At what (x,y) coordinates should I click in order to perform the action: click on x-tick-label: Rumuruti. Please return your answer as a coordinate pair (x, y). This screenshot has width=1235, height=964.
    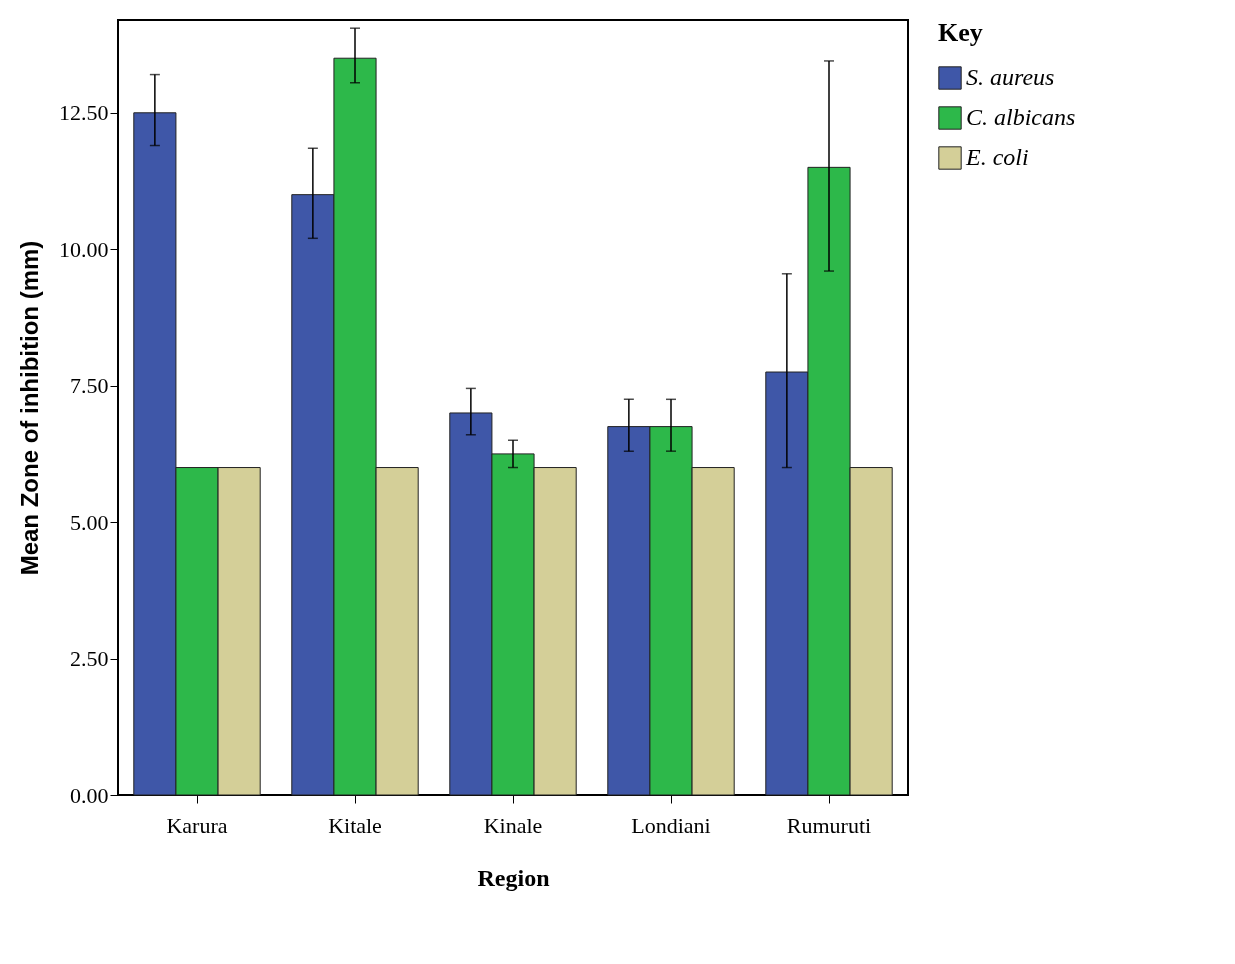
    Looking at the image, I should click on (829, 825).